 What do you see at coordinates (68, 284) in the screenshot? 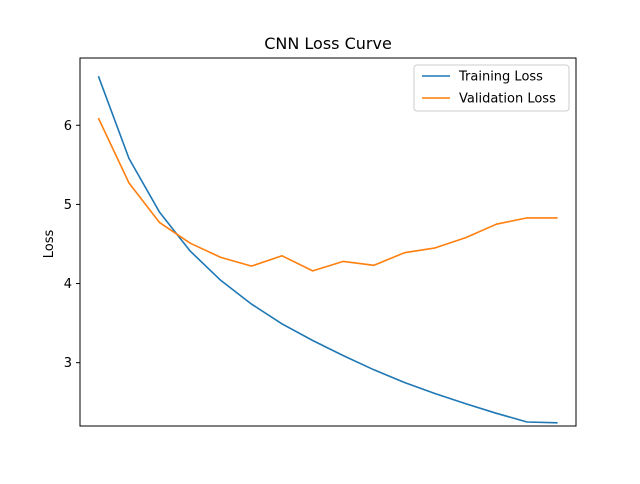
I see `y-tick-label: 4` at bounding box center [68, 284].